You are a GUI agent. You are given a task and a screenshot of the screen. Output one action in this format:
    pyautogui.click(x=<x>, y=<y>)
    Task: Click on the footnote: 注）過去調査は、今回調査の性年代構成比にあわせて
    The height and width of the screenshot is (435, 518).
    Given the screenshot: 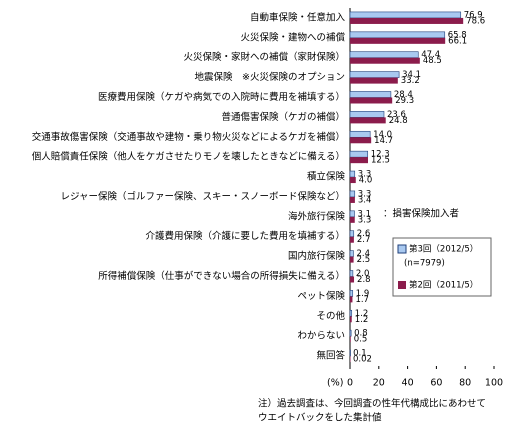 What is the action you would take?
    pyautogui.click(x=372, y=404)
    